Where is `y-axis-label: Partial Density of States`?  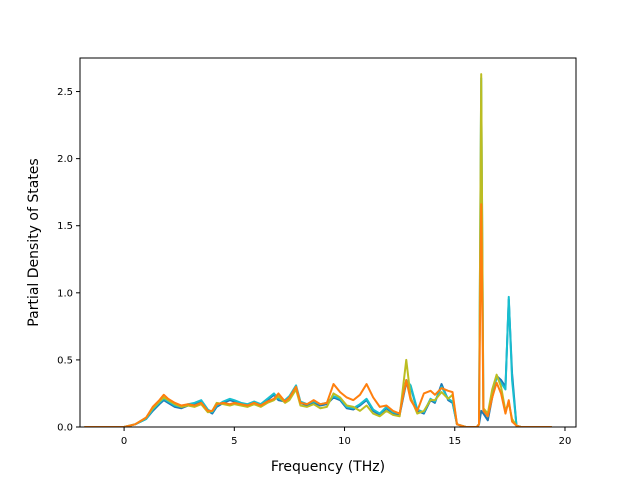
y-axis-label: Partial Density of States is located at coordinates (34, 242).